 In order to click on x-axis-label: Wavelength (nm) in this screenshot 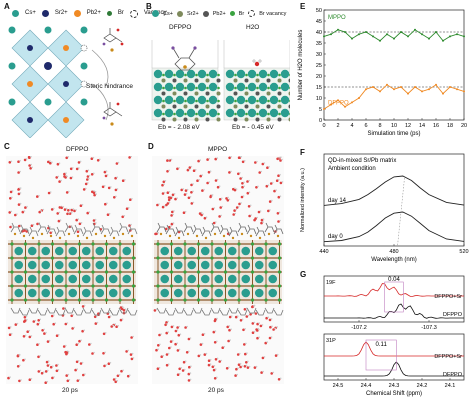, I will do `click(393, 260)`.